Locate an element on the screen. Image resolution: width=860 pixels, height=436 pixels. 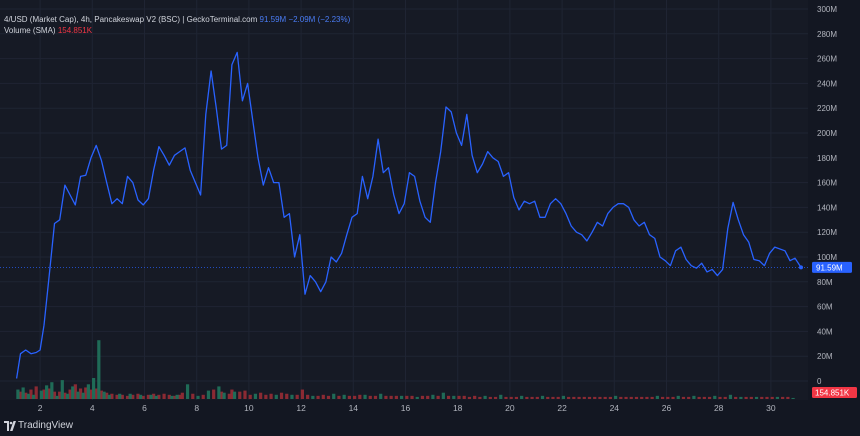
x-tick-label: 20 is located at coordinates (510, 408).